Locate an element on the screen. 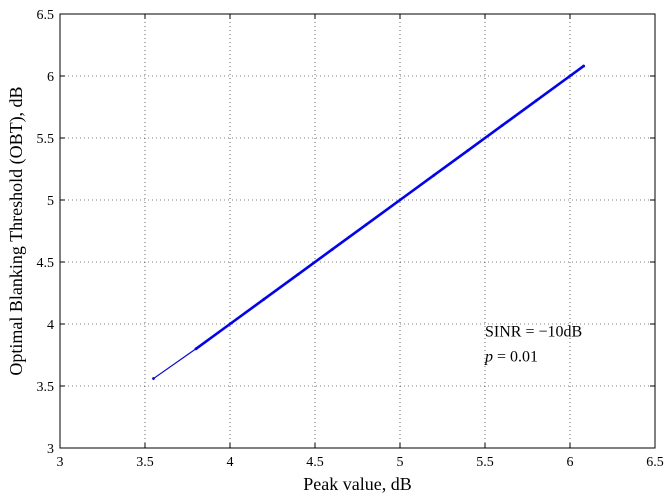  annotation-box: SINR = −10dB p = 0.01 is located at coordinates (533, 344).